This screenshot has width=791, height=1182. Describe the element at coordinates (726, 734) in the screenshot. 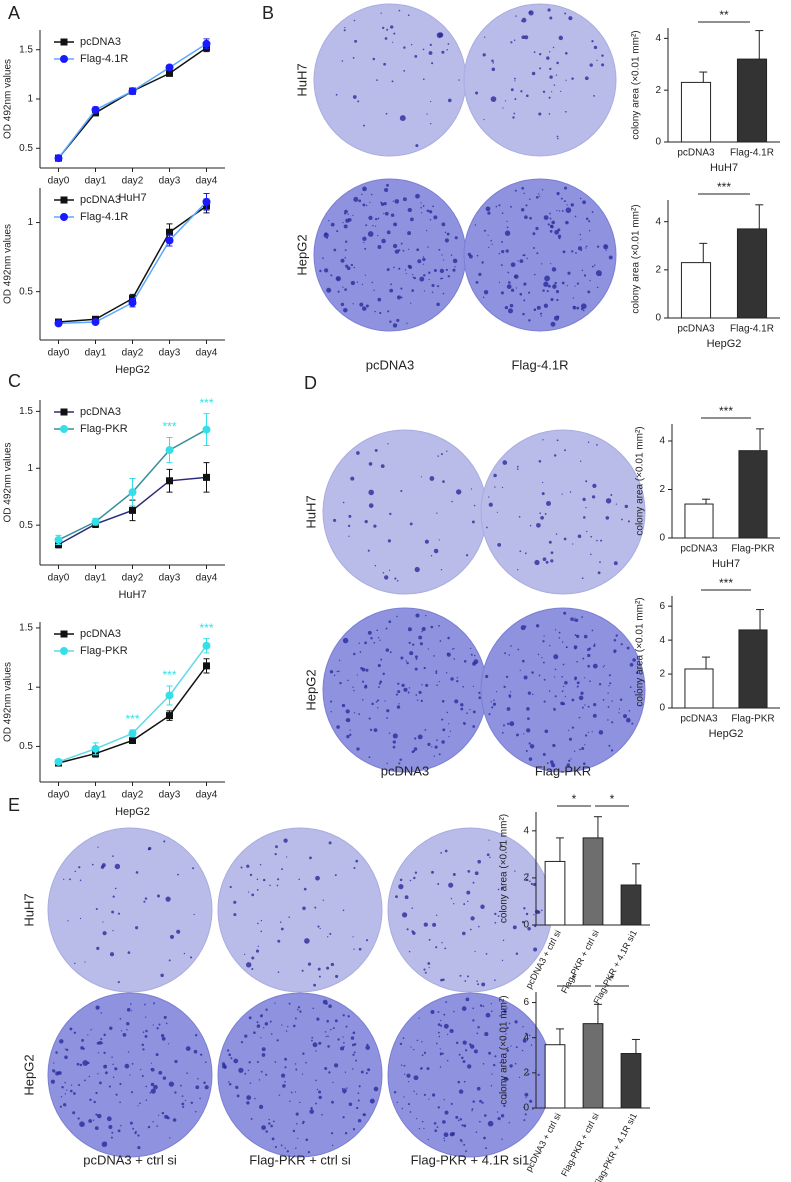

I see `x-axis-label: HepG2` at that location.